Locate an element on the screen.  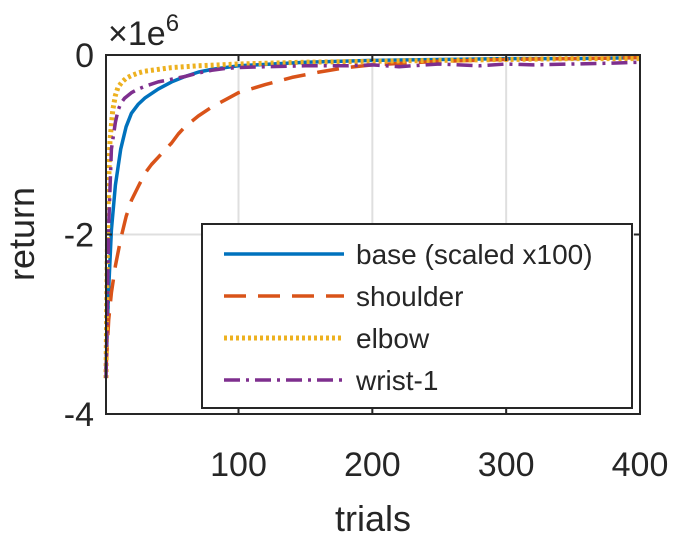
legend-label: shoulder is located at coordinates (409, 296).